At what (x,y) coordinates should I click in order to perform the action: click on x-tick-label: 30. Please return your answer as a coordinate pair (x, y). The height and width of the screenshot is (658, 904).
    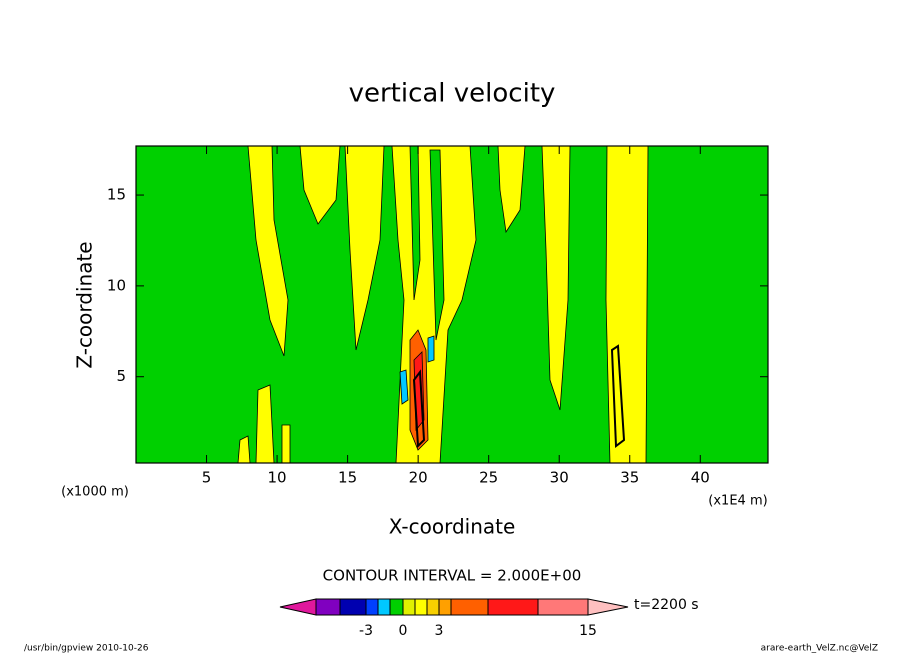
    Looking at the image, I should click on (559, 478).